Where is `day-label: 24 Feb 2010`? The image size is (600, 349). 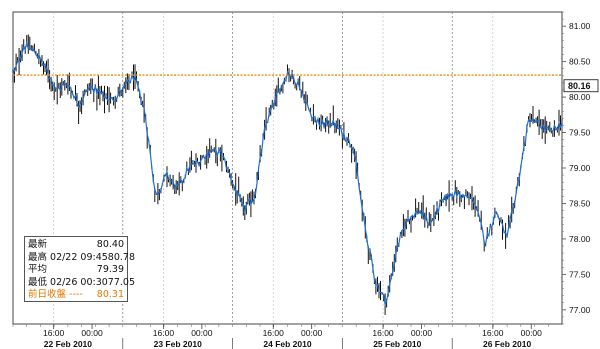
day-label: 24 Feb 2010 is located at coordinates (287, 344).